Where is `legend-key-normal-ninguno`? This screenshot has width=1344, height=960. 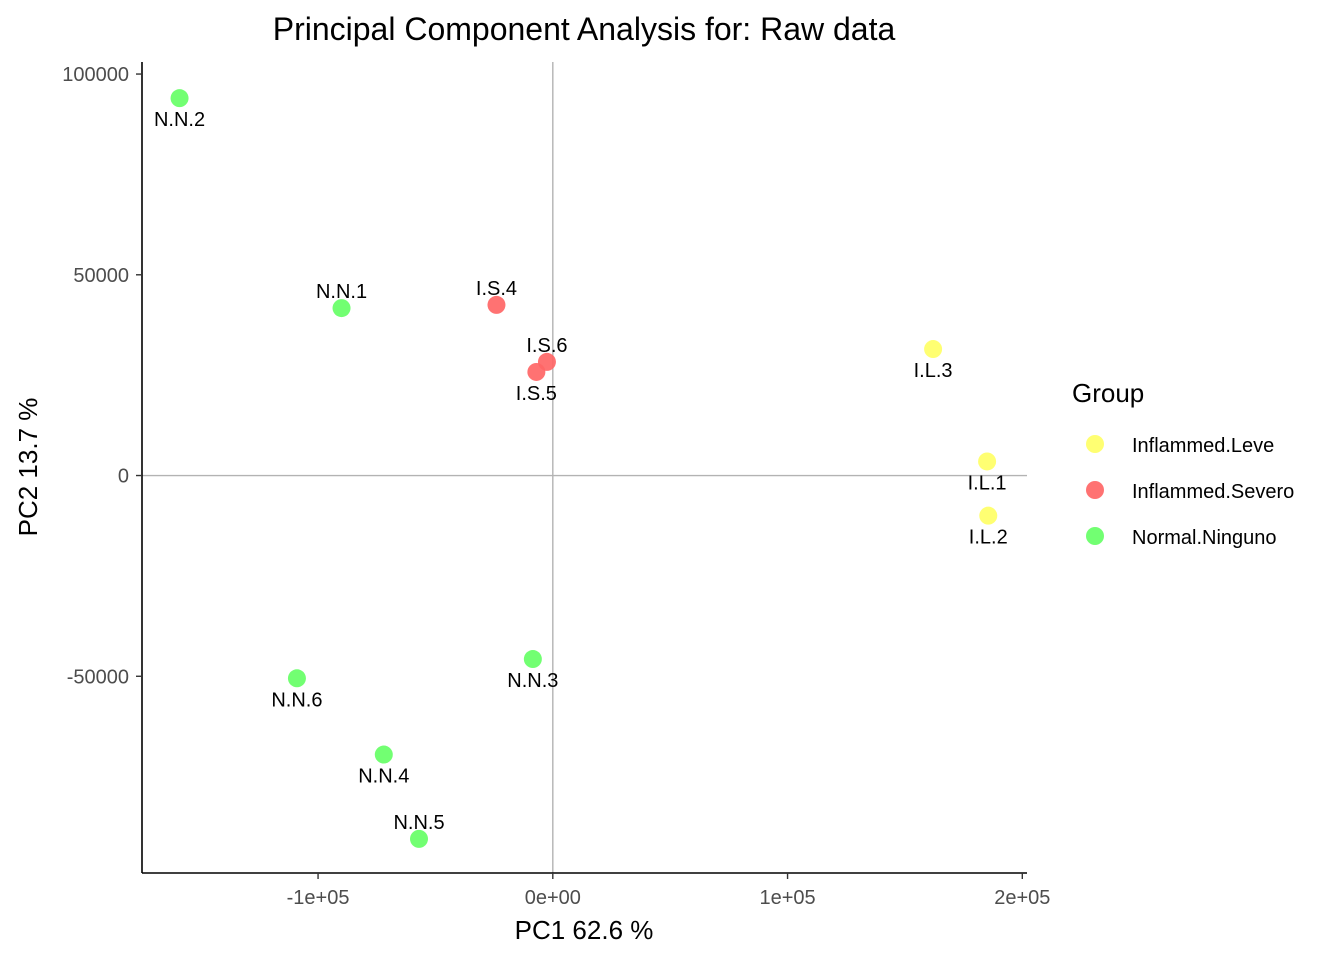
legend-key-normal-ninguno is located at coordinates (1095, 536).